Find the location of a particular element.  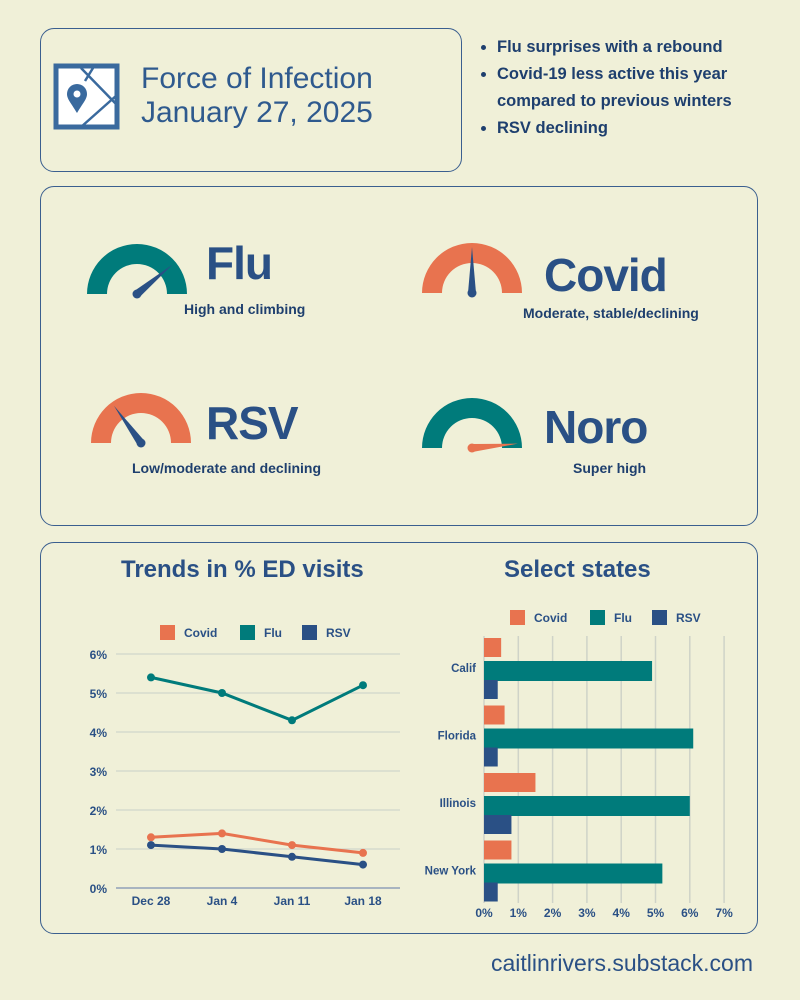

x-tick-label: 3% is located at coordinates (587, 913).